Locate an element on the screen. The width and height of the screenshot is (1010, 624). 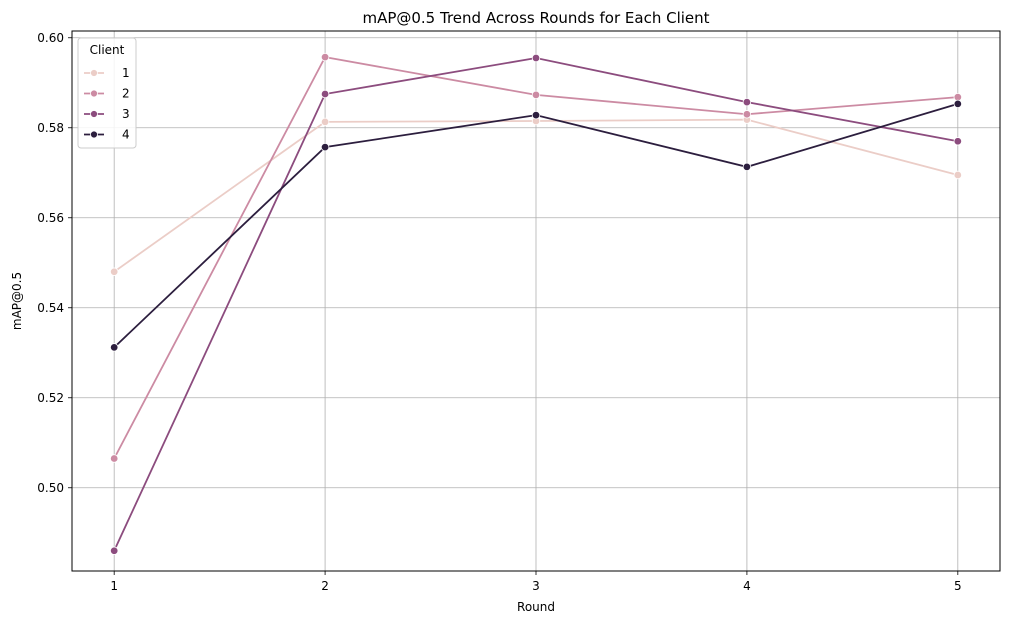
legend-box is located at coordinates (107, 93).